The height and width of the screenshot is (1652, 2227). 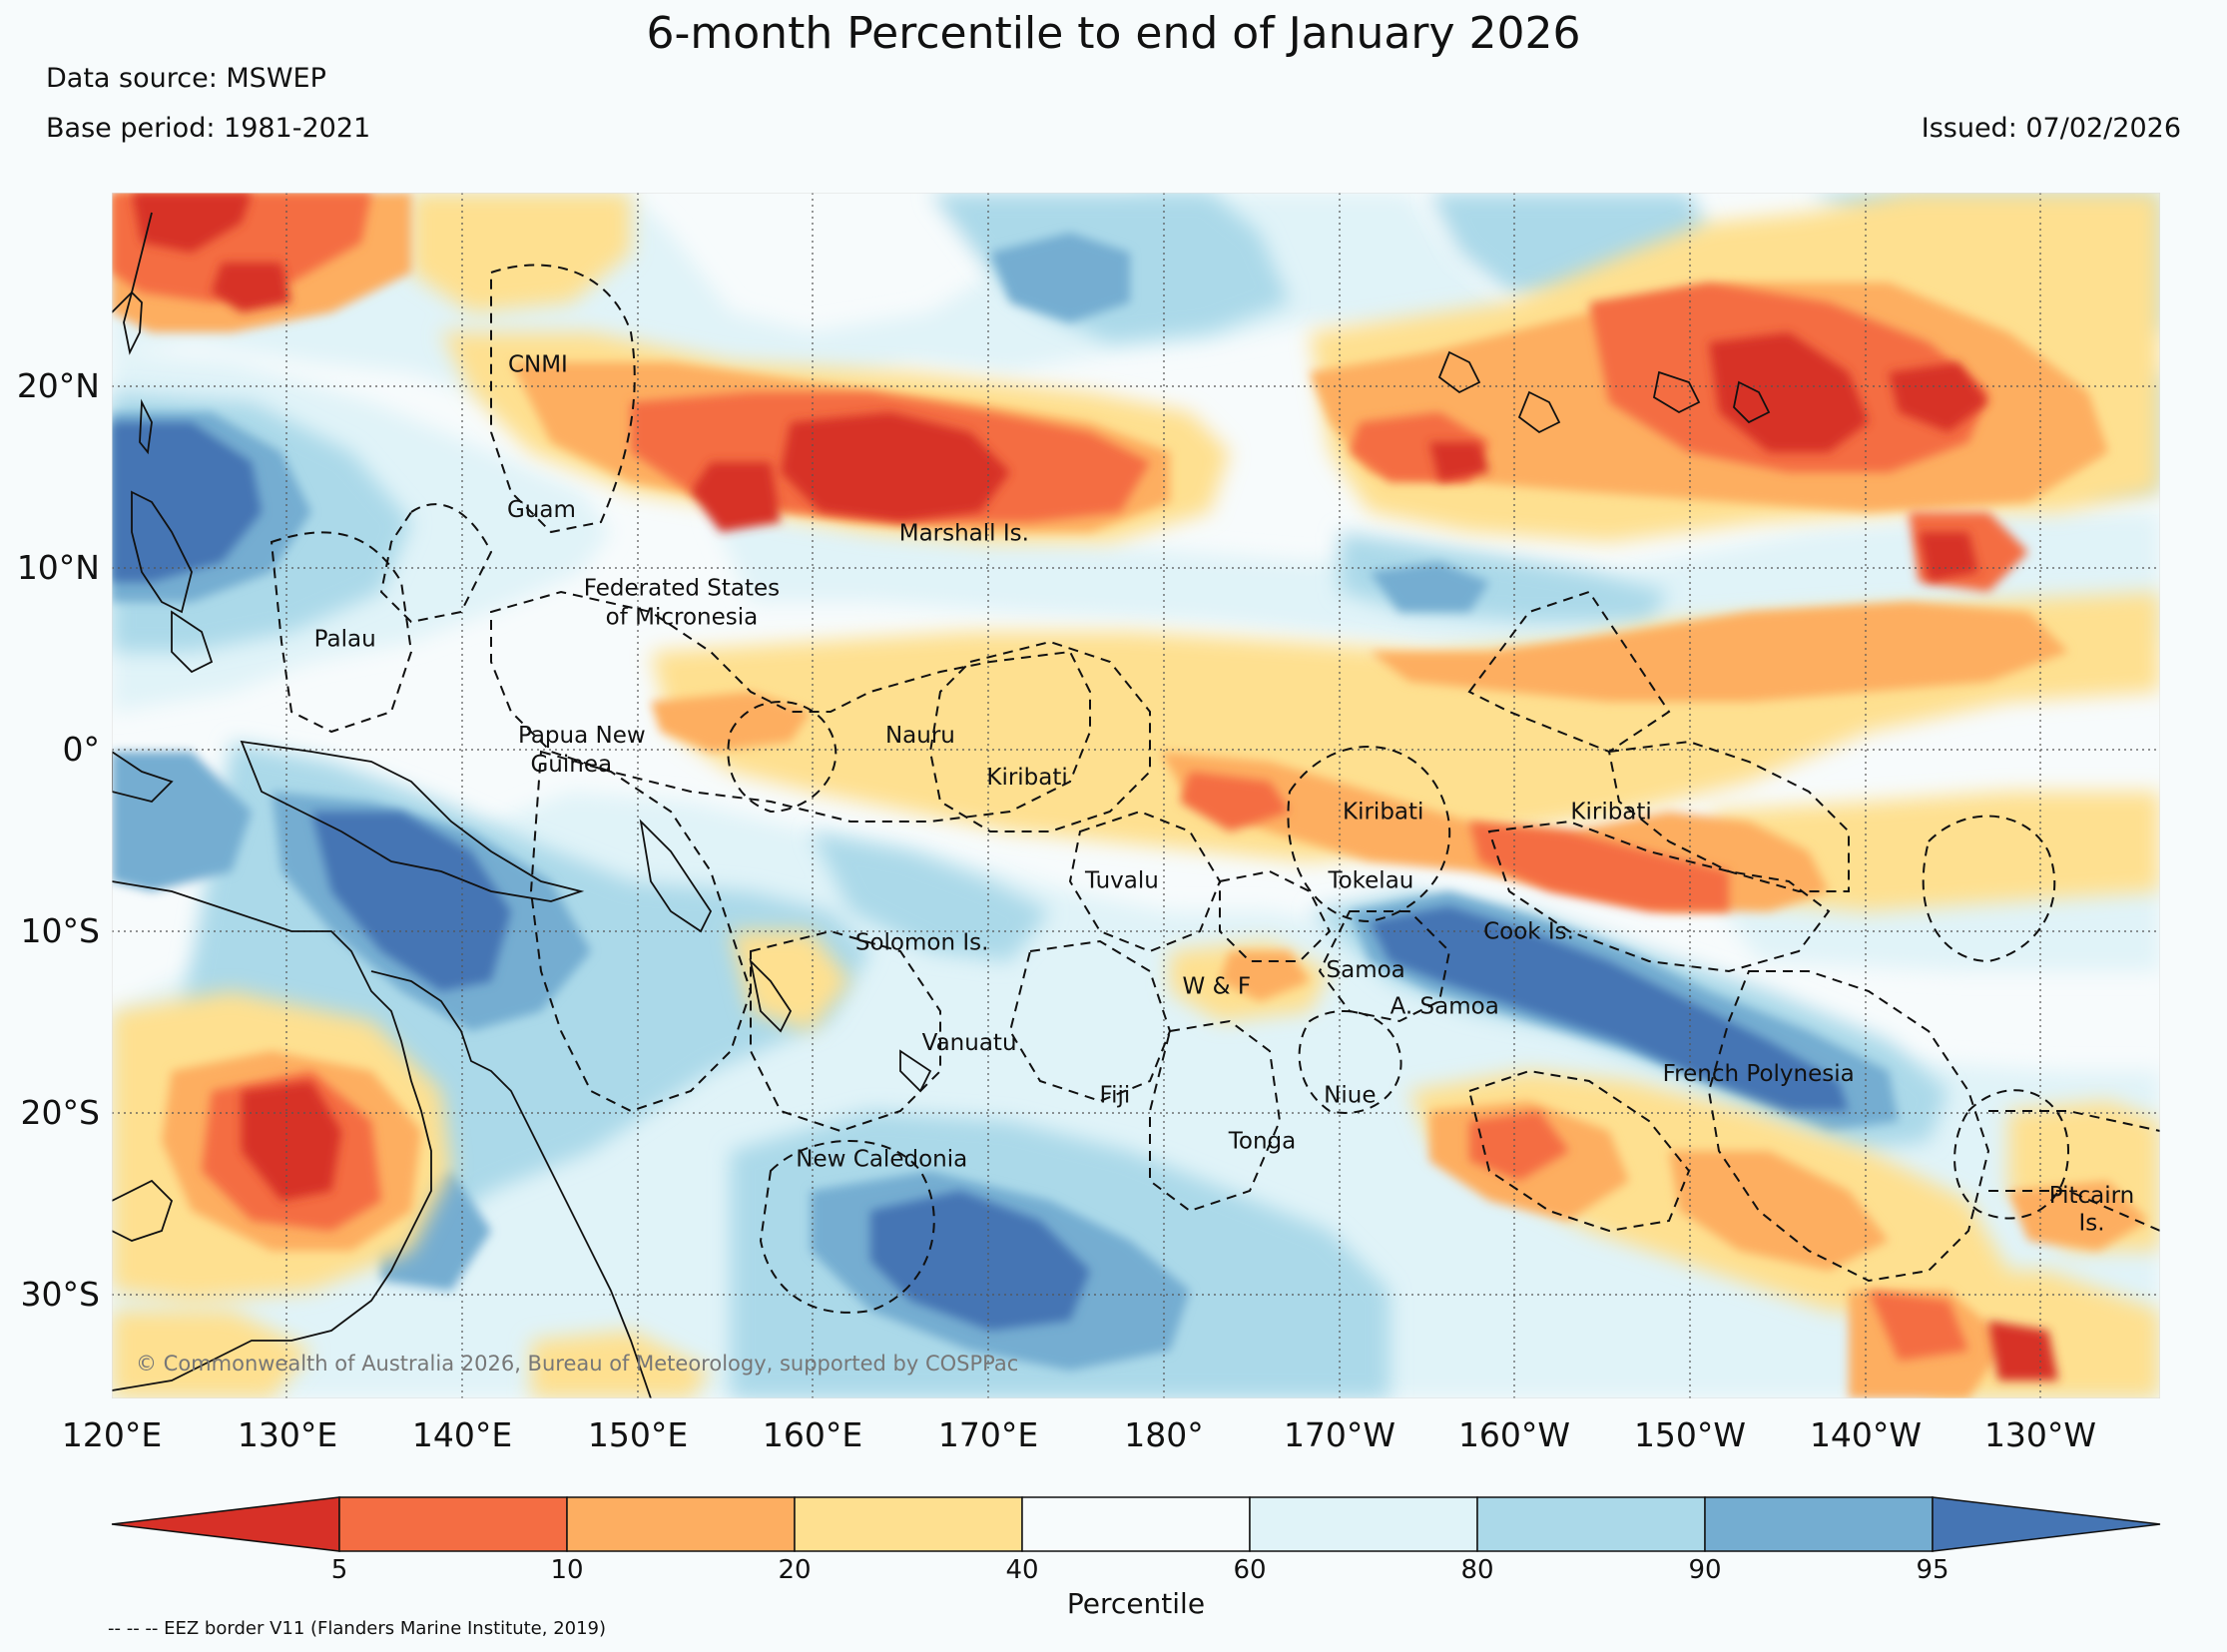 I want to click on lat-label: 20°N, so click(x=58, y=385).